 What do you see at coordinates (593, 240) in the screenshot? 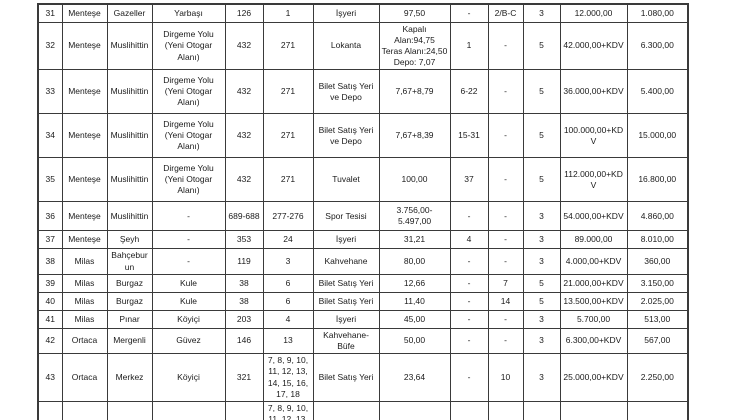
I see `table-cell: 89.000,00` at bounding box center [593, 240].